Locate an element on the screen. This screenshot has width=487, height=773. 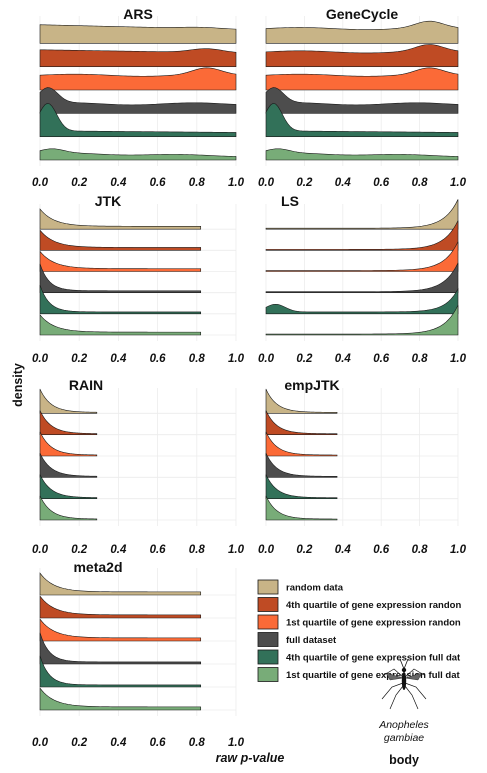
legend-item: full dataset is located at coordinates (297, 639).